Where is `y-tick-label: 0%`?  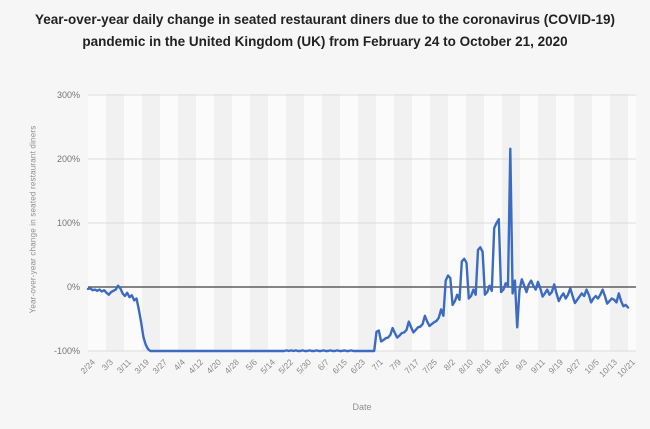 y-tick-label: 0% is located at coordinates (73, 286).